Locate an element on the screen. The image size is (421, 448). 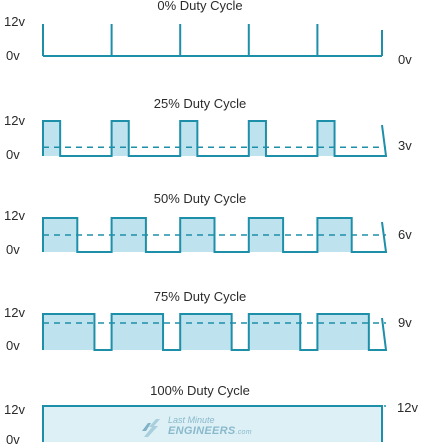
panel-title-0: 0% Duty Cycle is located at coordinates (200, 6).